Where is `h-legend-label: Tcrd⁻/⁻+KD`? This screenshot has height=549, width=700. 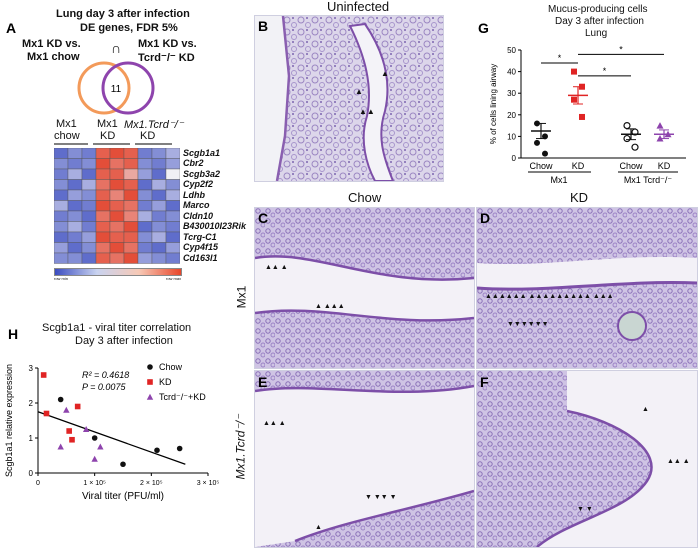
h-legend-label: Tcrd⁻/⁻+KD is located at coordinates (182, 397).